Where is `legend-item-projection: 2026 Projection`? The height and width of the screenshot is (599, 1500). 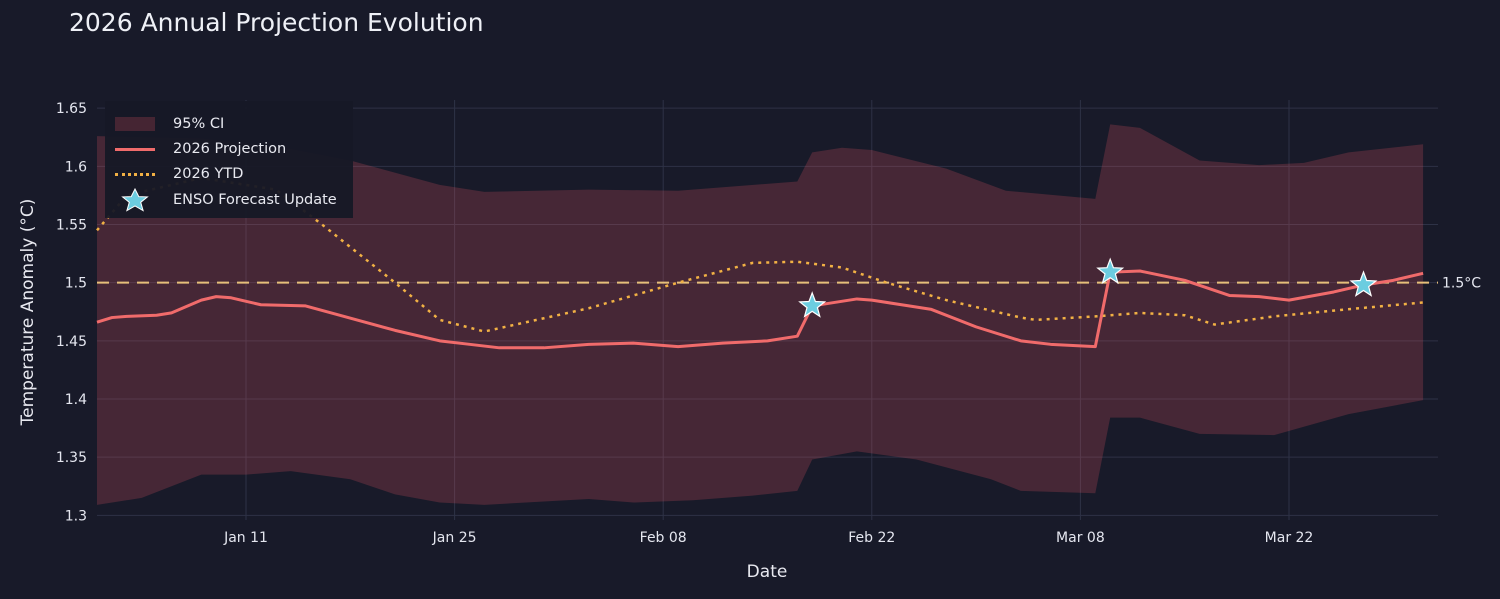
legend-item-projection: 2026 Projection is located at coordinates (200, 149).